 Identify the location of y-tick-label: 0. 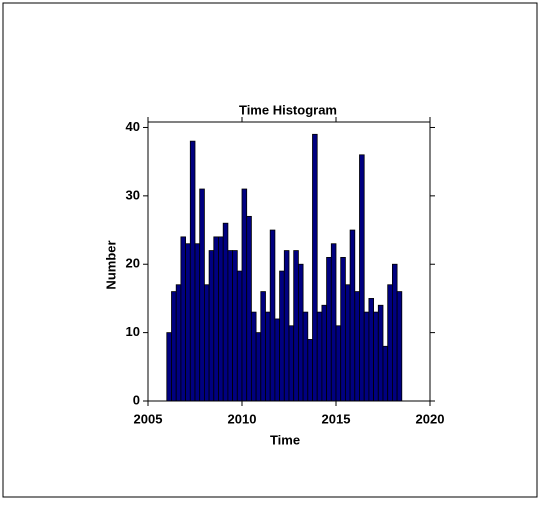
(136, 399).